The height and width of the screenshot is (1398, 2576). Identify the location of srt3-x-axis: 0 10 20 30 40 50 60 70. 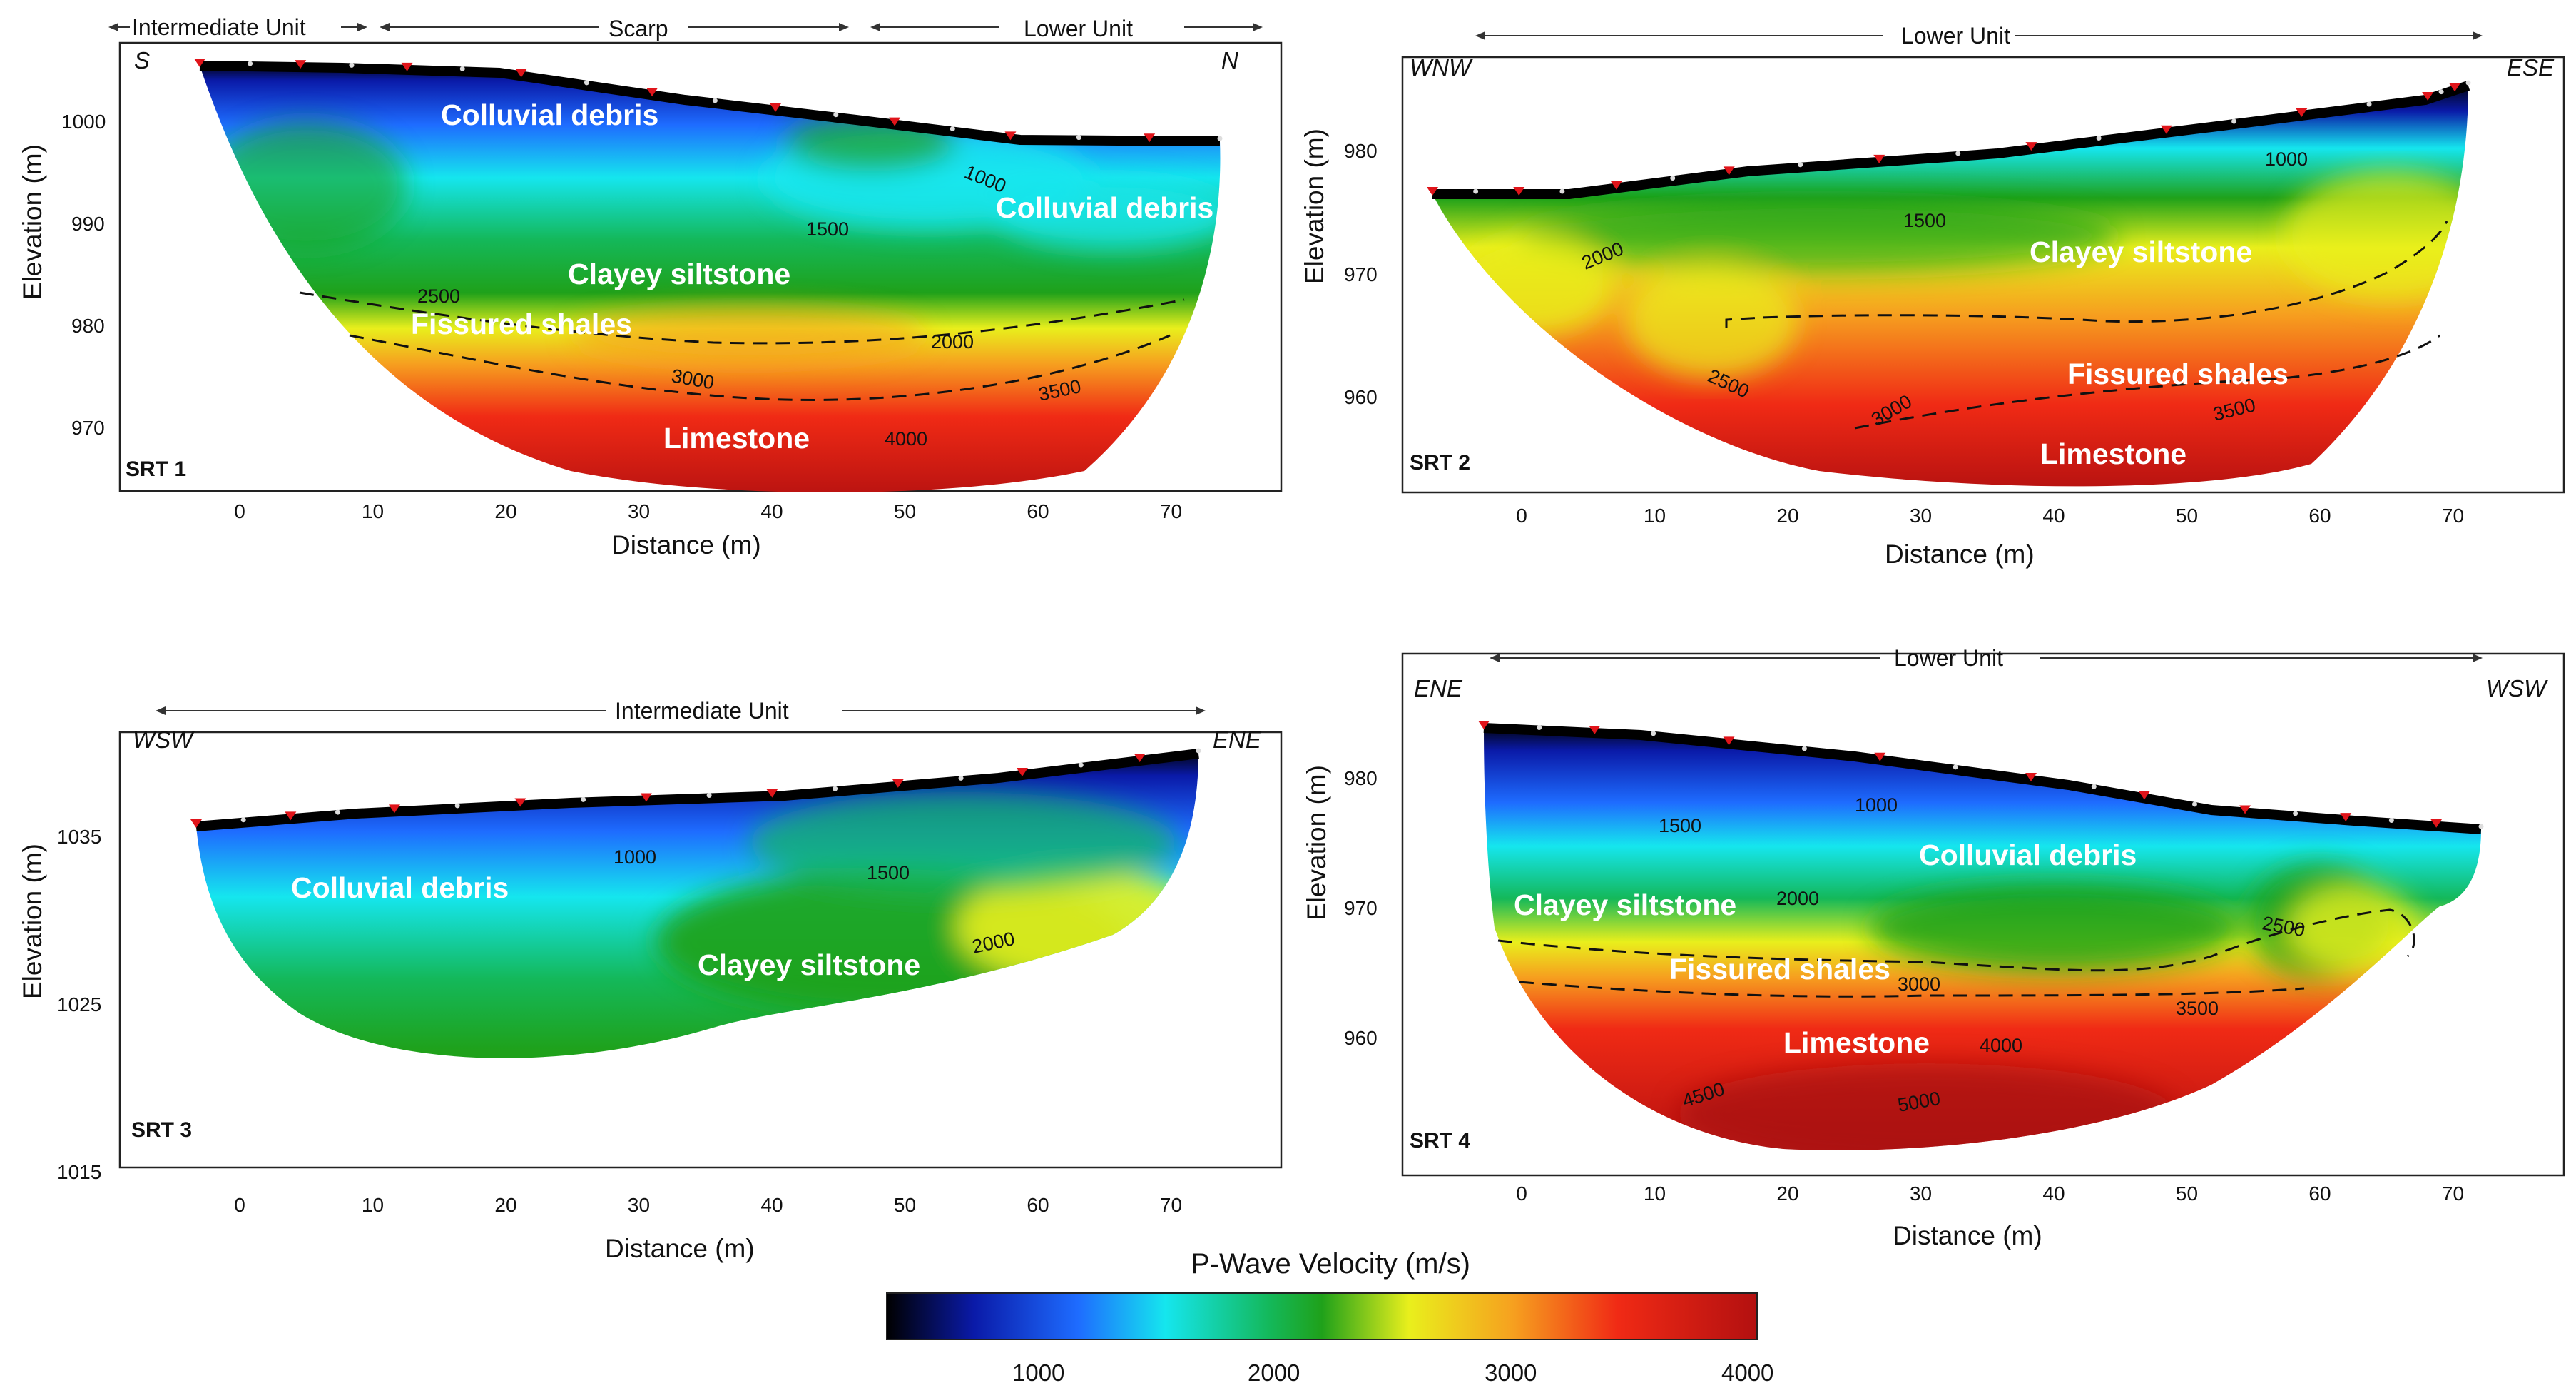
(708, 1205).